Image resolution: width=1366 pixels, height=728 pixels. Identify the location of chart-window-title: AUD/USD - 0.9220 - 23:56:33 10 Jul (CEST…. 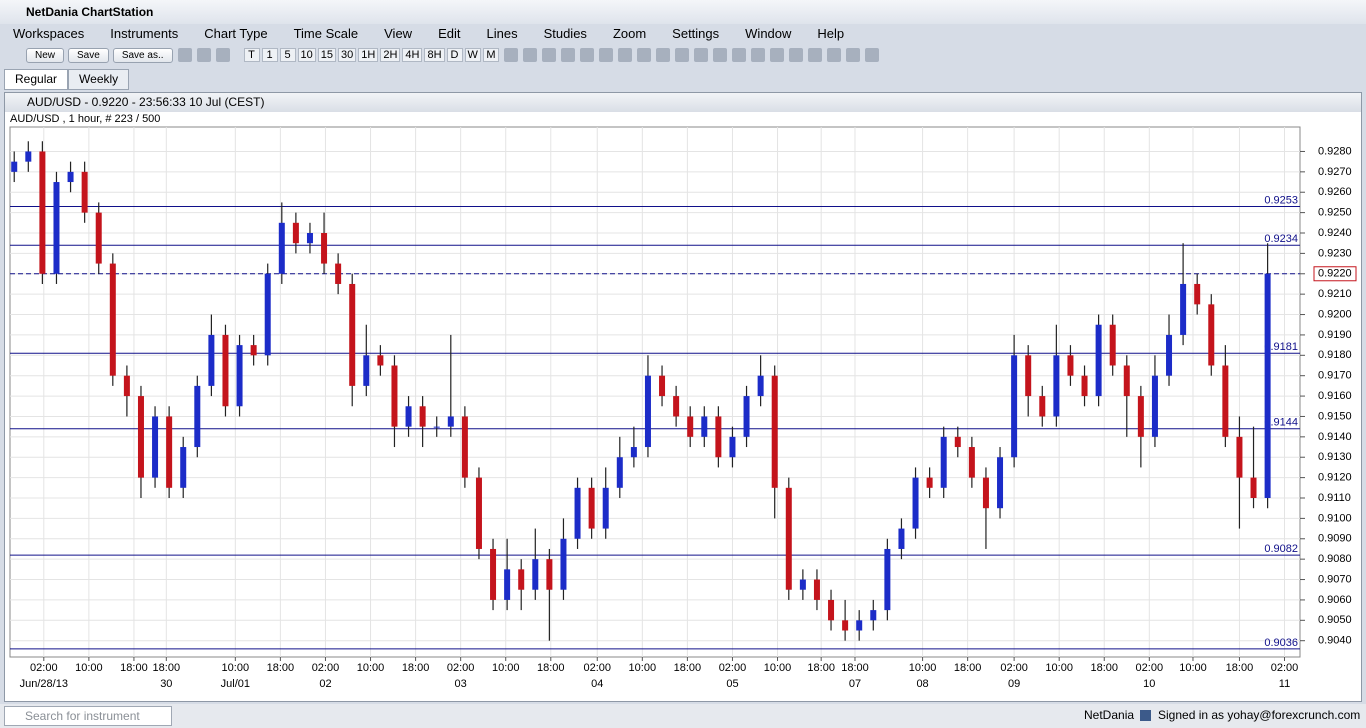
(146, 102).